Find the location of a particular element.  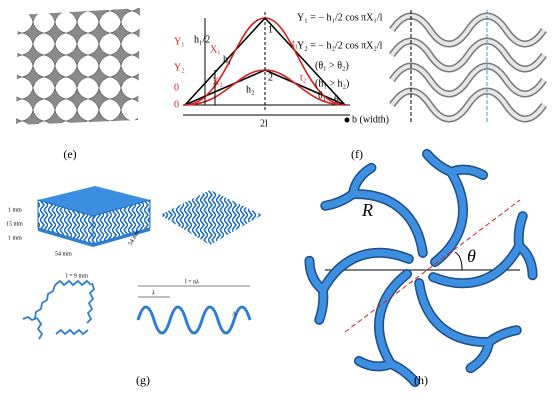

dimension: 54 mm is located at coordinates (63, 254).